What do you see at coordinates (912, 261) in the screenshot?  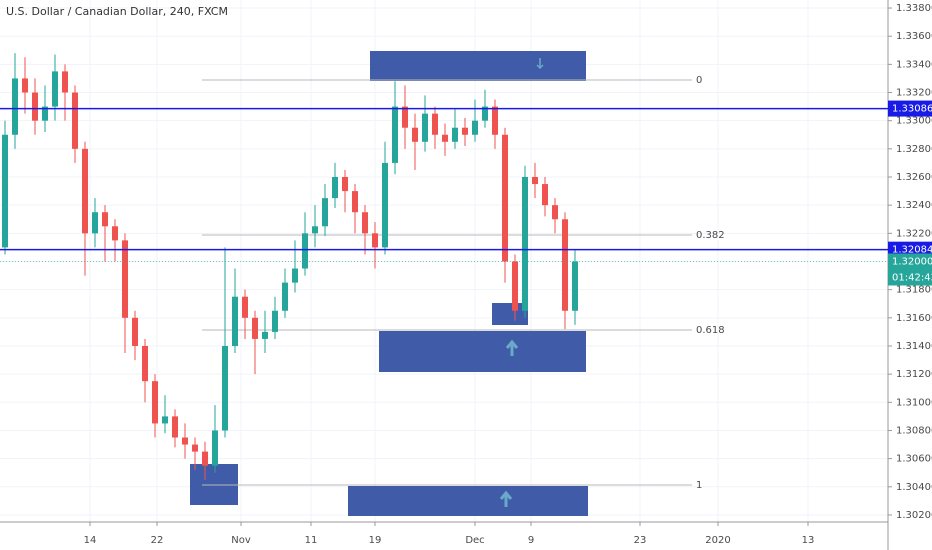 I see `last-price-label: 1.32000` at bounding box center [912, 261].